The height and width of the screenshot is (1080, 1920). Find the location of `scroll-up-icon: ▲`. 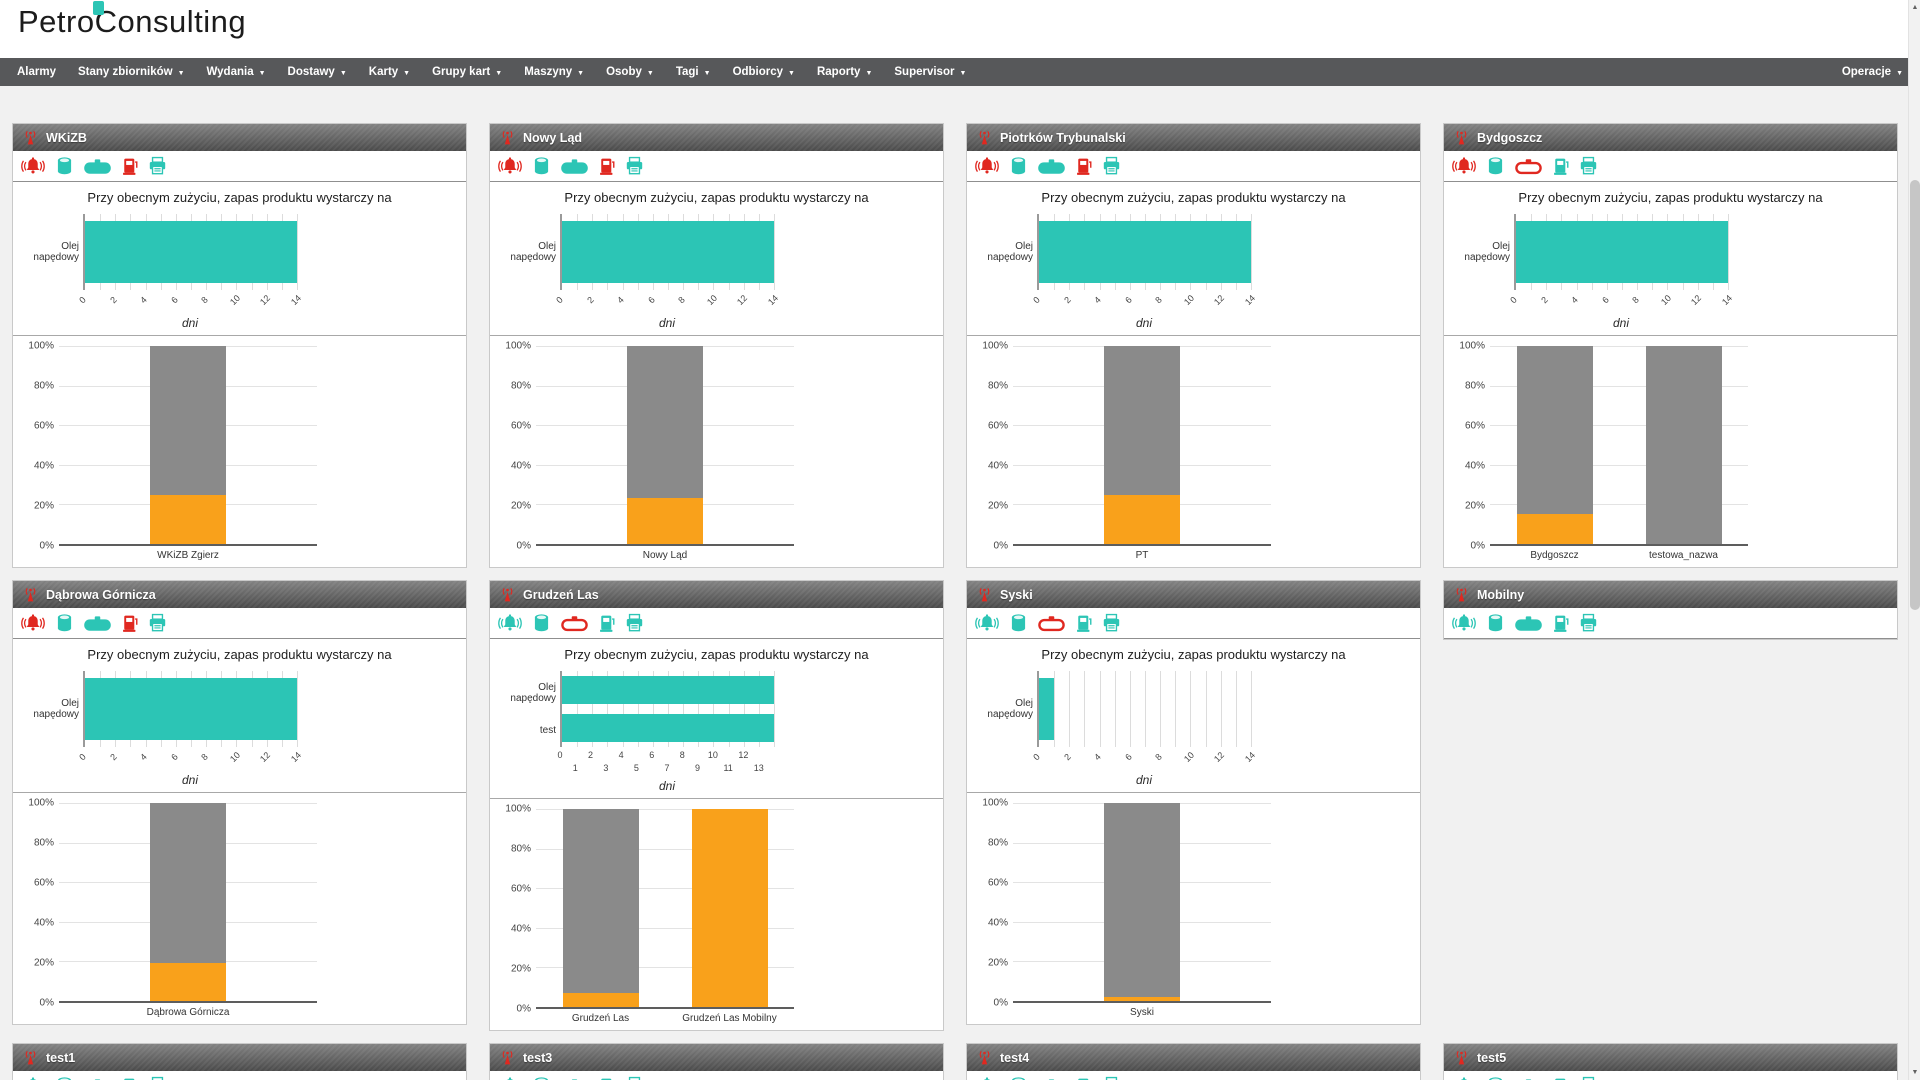

scroll-up-icon: ▲ is located at coordinates (1914, 7).